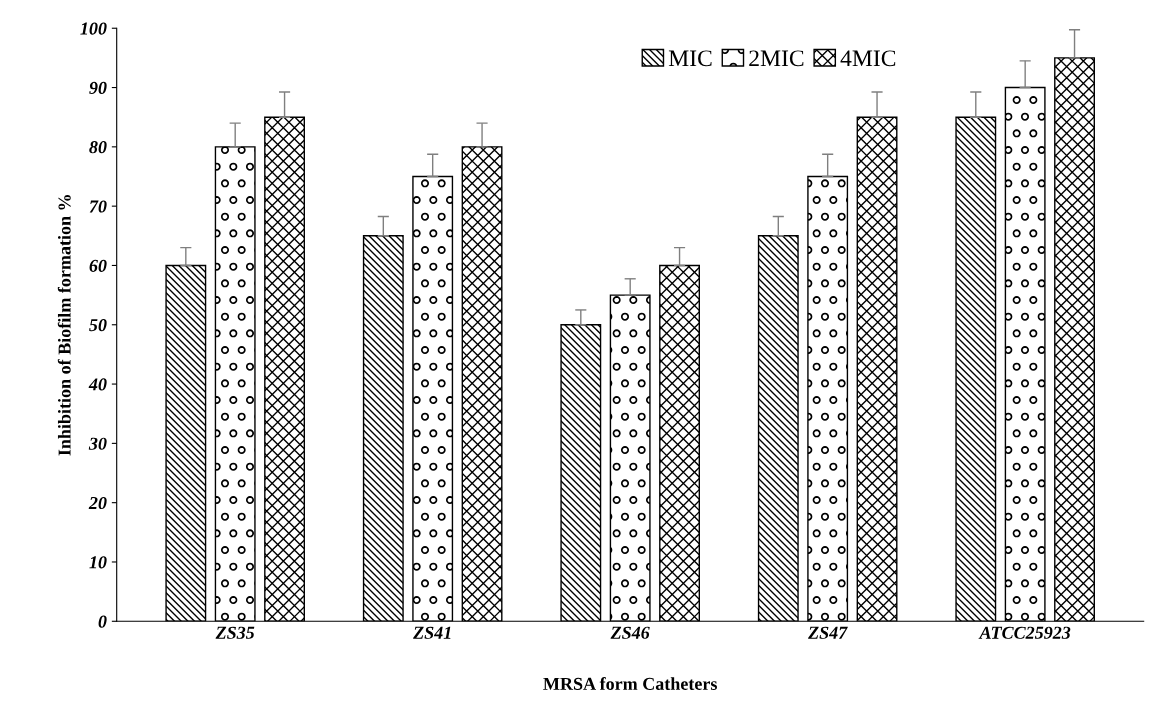  I want to click on x-tick-label: ZS41, so click(432, 632).